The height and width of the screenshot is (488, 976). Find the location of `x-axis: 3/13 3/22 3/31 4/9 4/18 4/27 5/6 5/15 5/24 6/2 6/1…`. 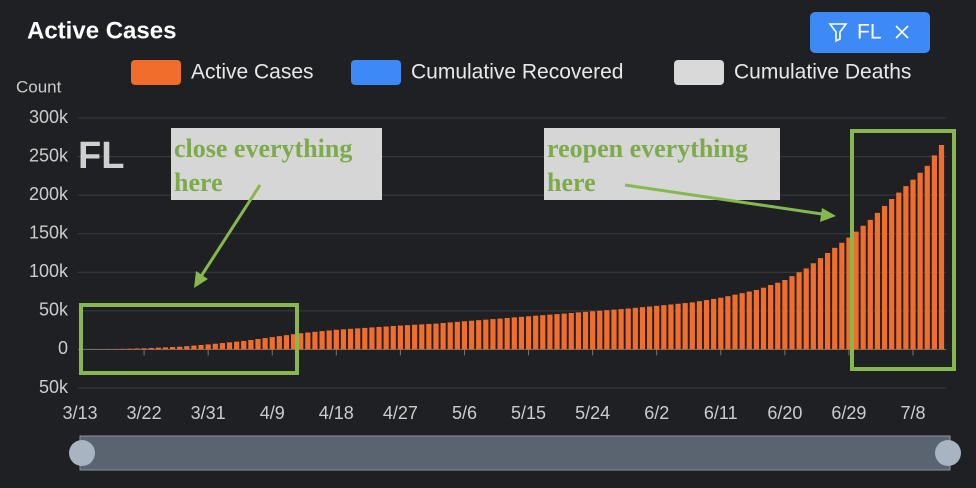

x-axis: 3/13 3/22 3/31 4/9 4/18 4/27 5/6 5/15 5/24 6/2 6/1… is located at coordinates (494, 386).